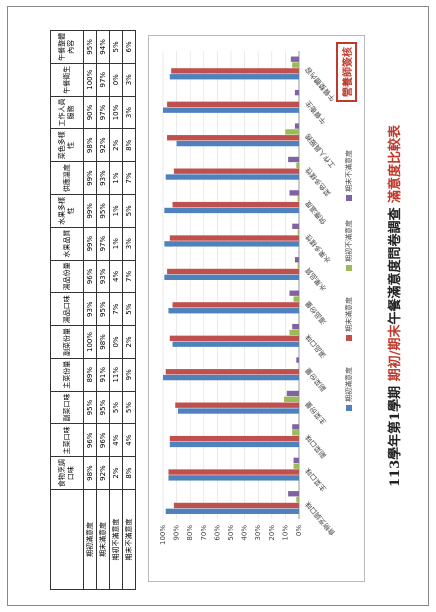 The image size is (436, 612). I want to click on row-label: 期初滿意度, so click(90, 539).